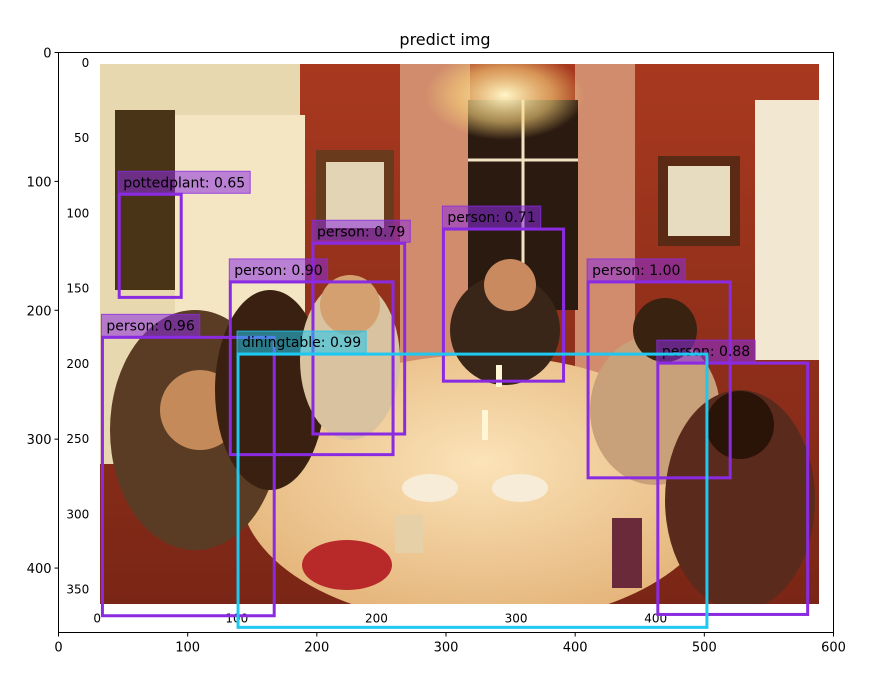 This screenshot has width=876, height=675. I want to click on inner-y-tick-label: 50, so click(81, 138).